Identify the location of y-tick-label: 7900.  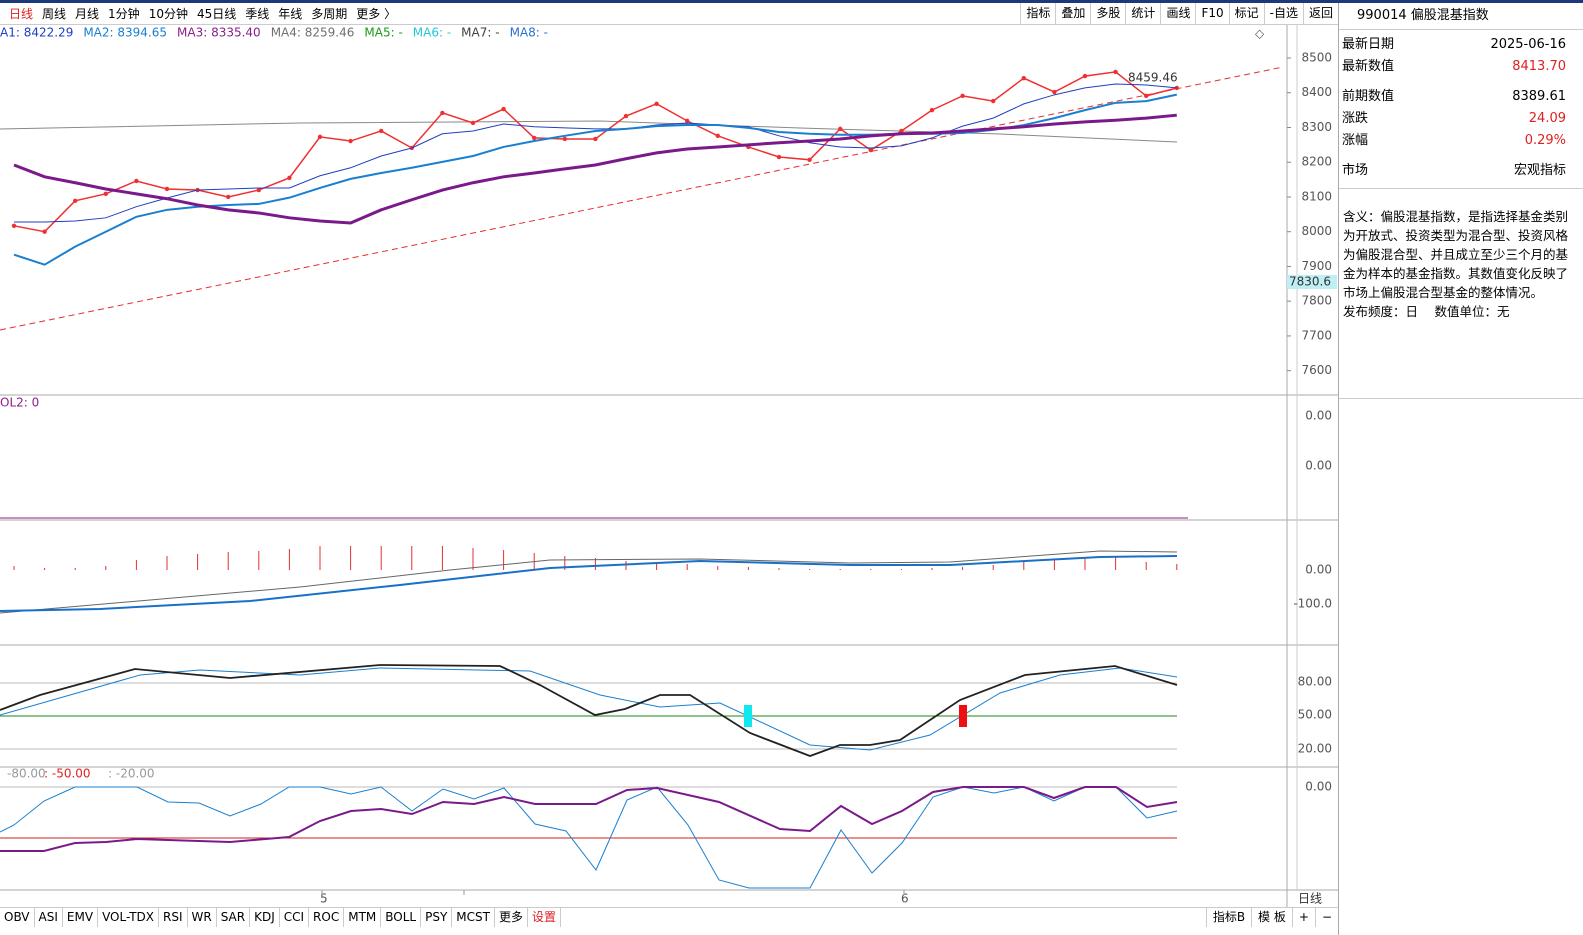
(1316, 266).